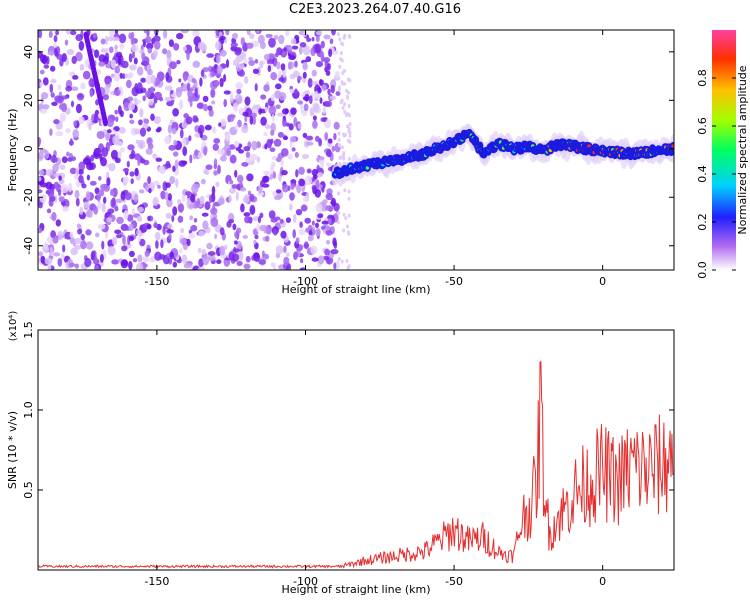  What do you see at coordinates (156, 281) in the screenshot?
I see `spectrogram-x-tick-label: -150` at bounding box center [156, 281].